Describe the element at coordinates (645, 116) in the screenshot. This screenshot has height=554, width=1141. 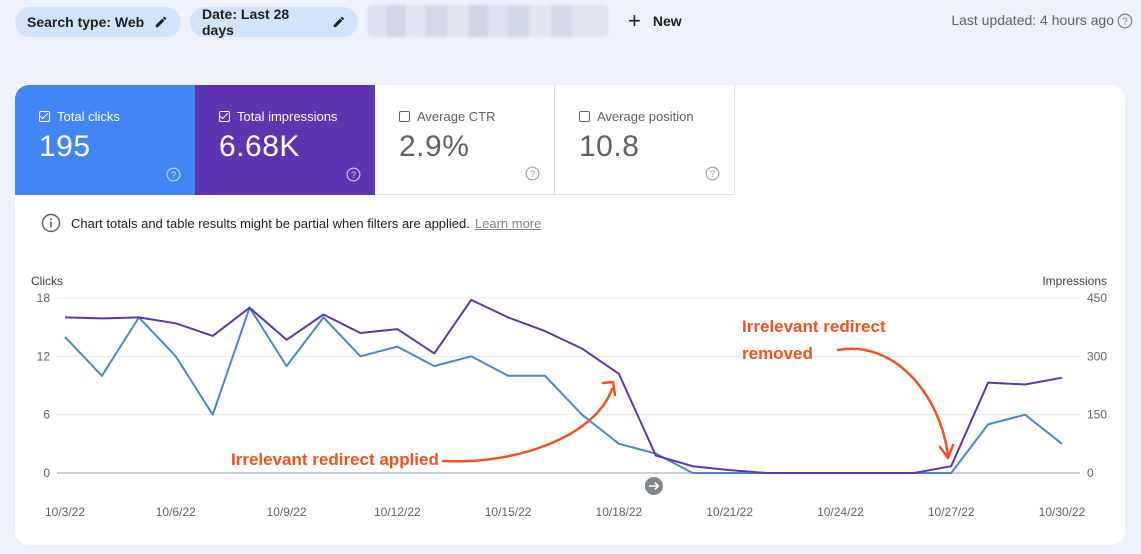
I see `metric-label: Average position` at that location.